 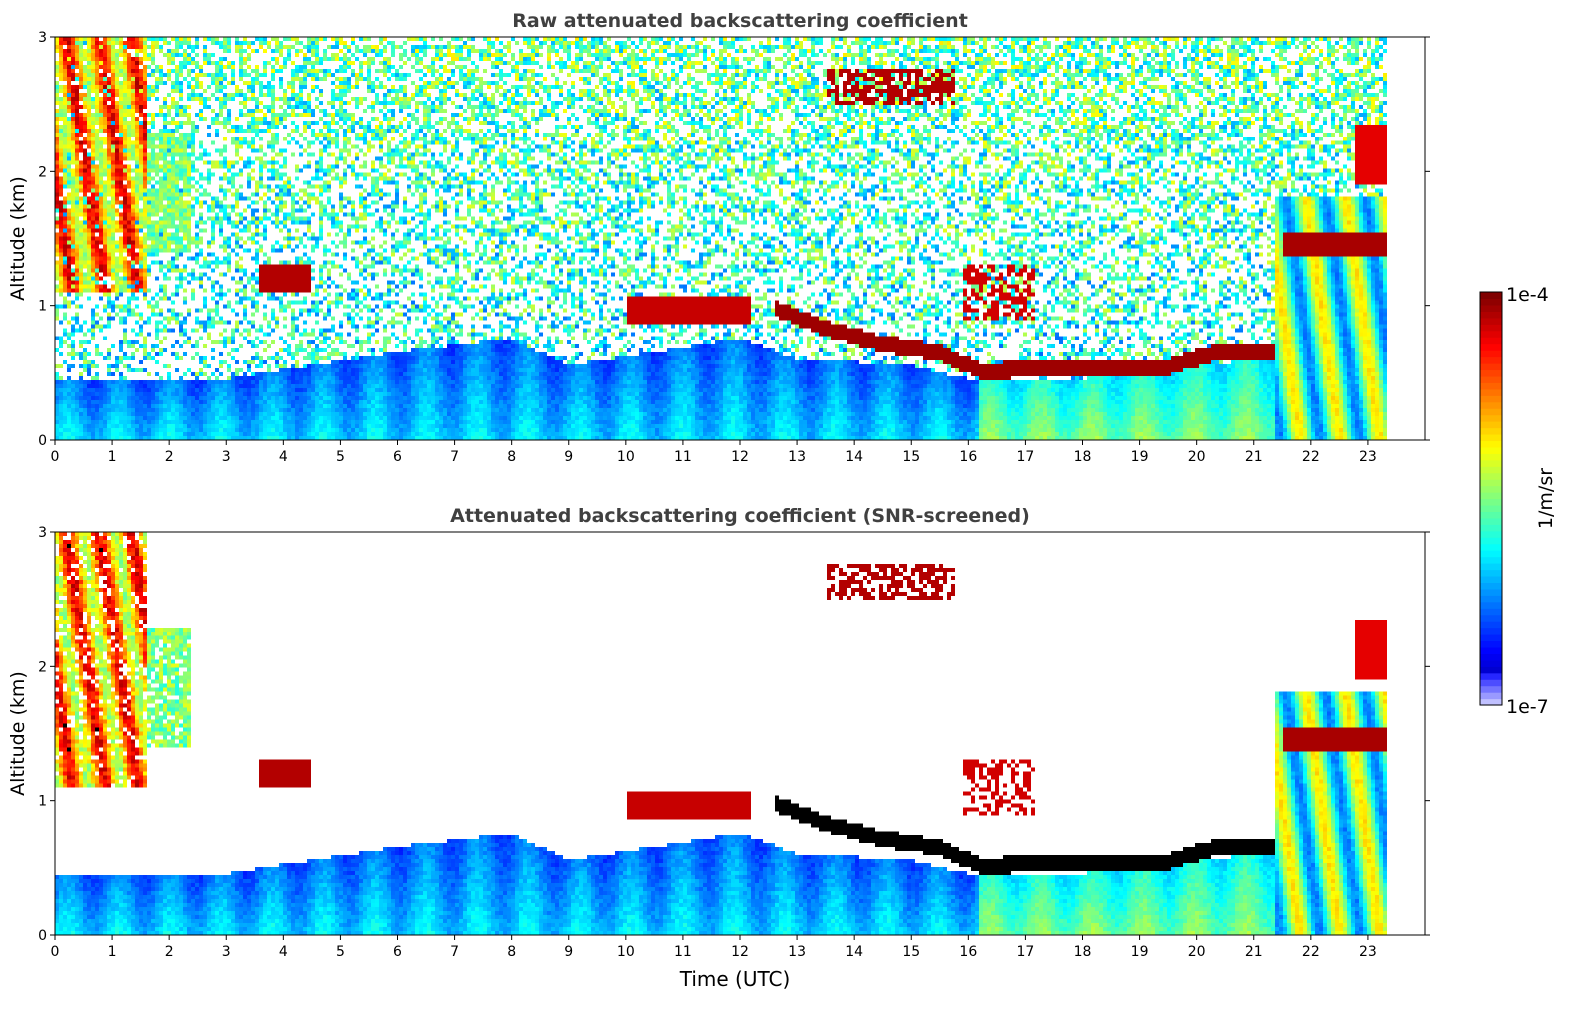 I want to click on x-tick-label: 10, so click(x=626, y=952).